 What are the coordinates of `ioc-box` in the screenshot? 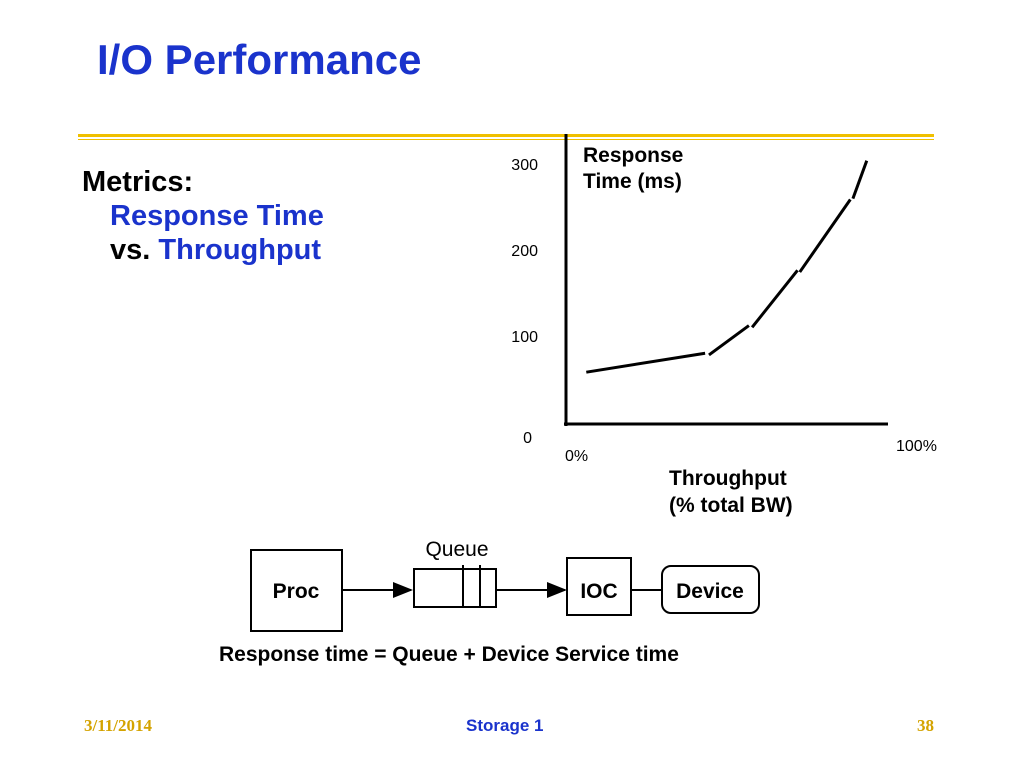 It's located at (599, 586).